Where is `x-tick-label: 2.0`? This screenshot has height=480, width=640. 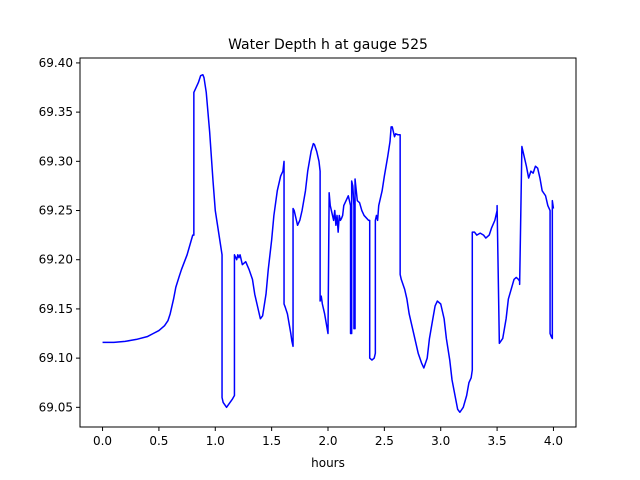 x-tick-label: 2.0 is located at coordinates (327, 441).